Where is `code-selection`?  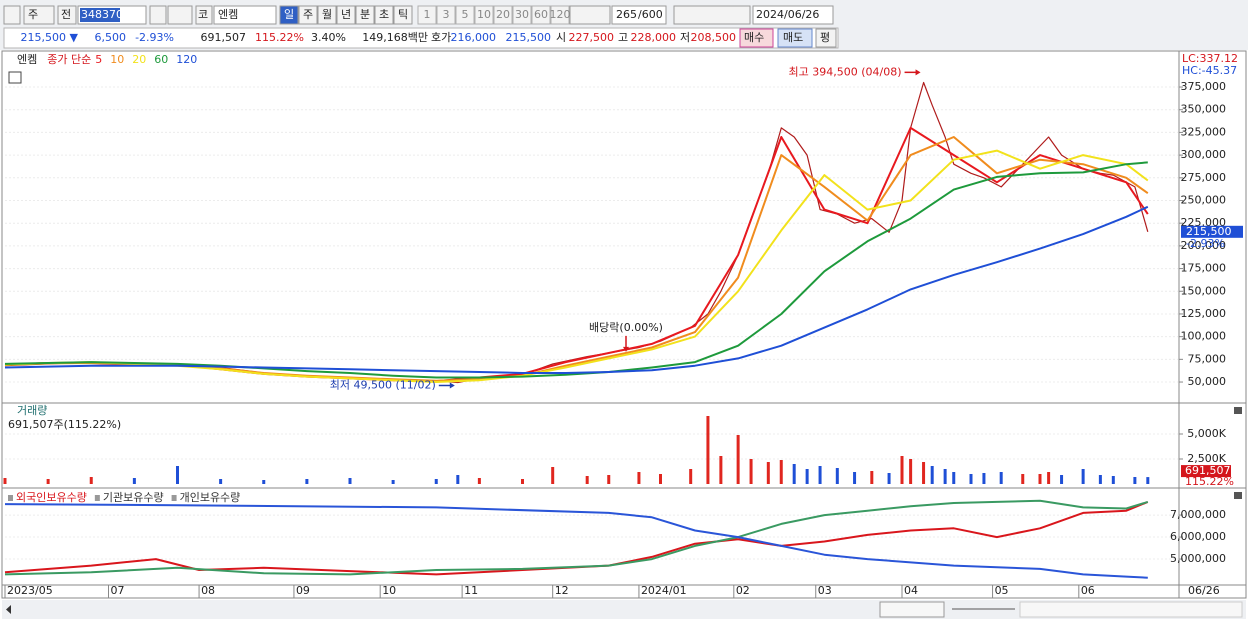
code-selection is located at coordinates (100, 15).